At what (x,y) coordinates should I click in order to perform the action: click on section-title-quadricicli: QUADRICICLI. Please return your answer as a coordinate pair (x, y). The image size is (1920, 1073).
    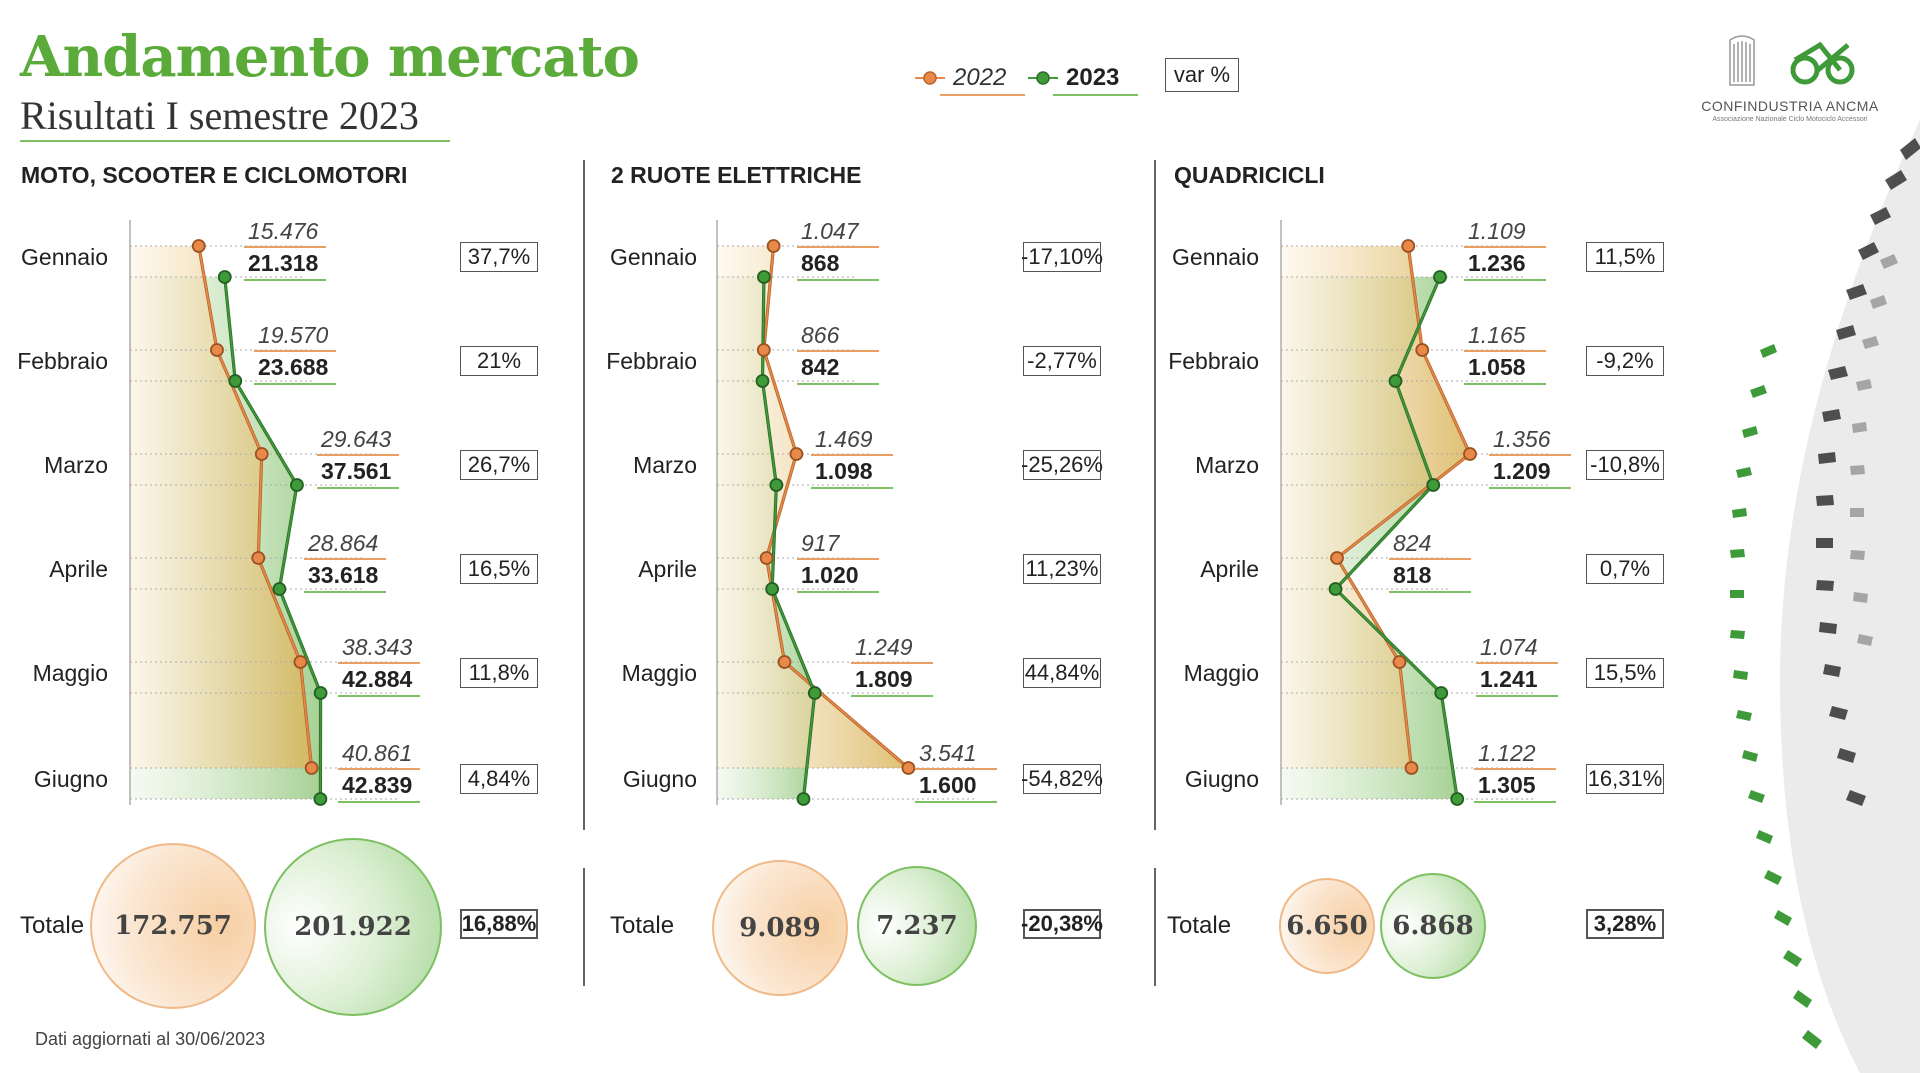
    Looking at the image, I should click on (1249, 175).